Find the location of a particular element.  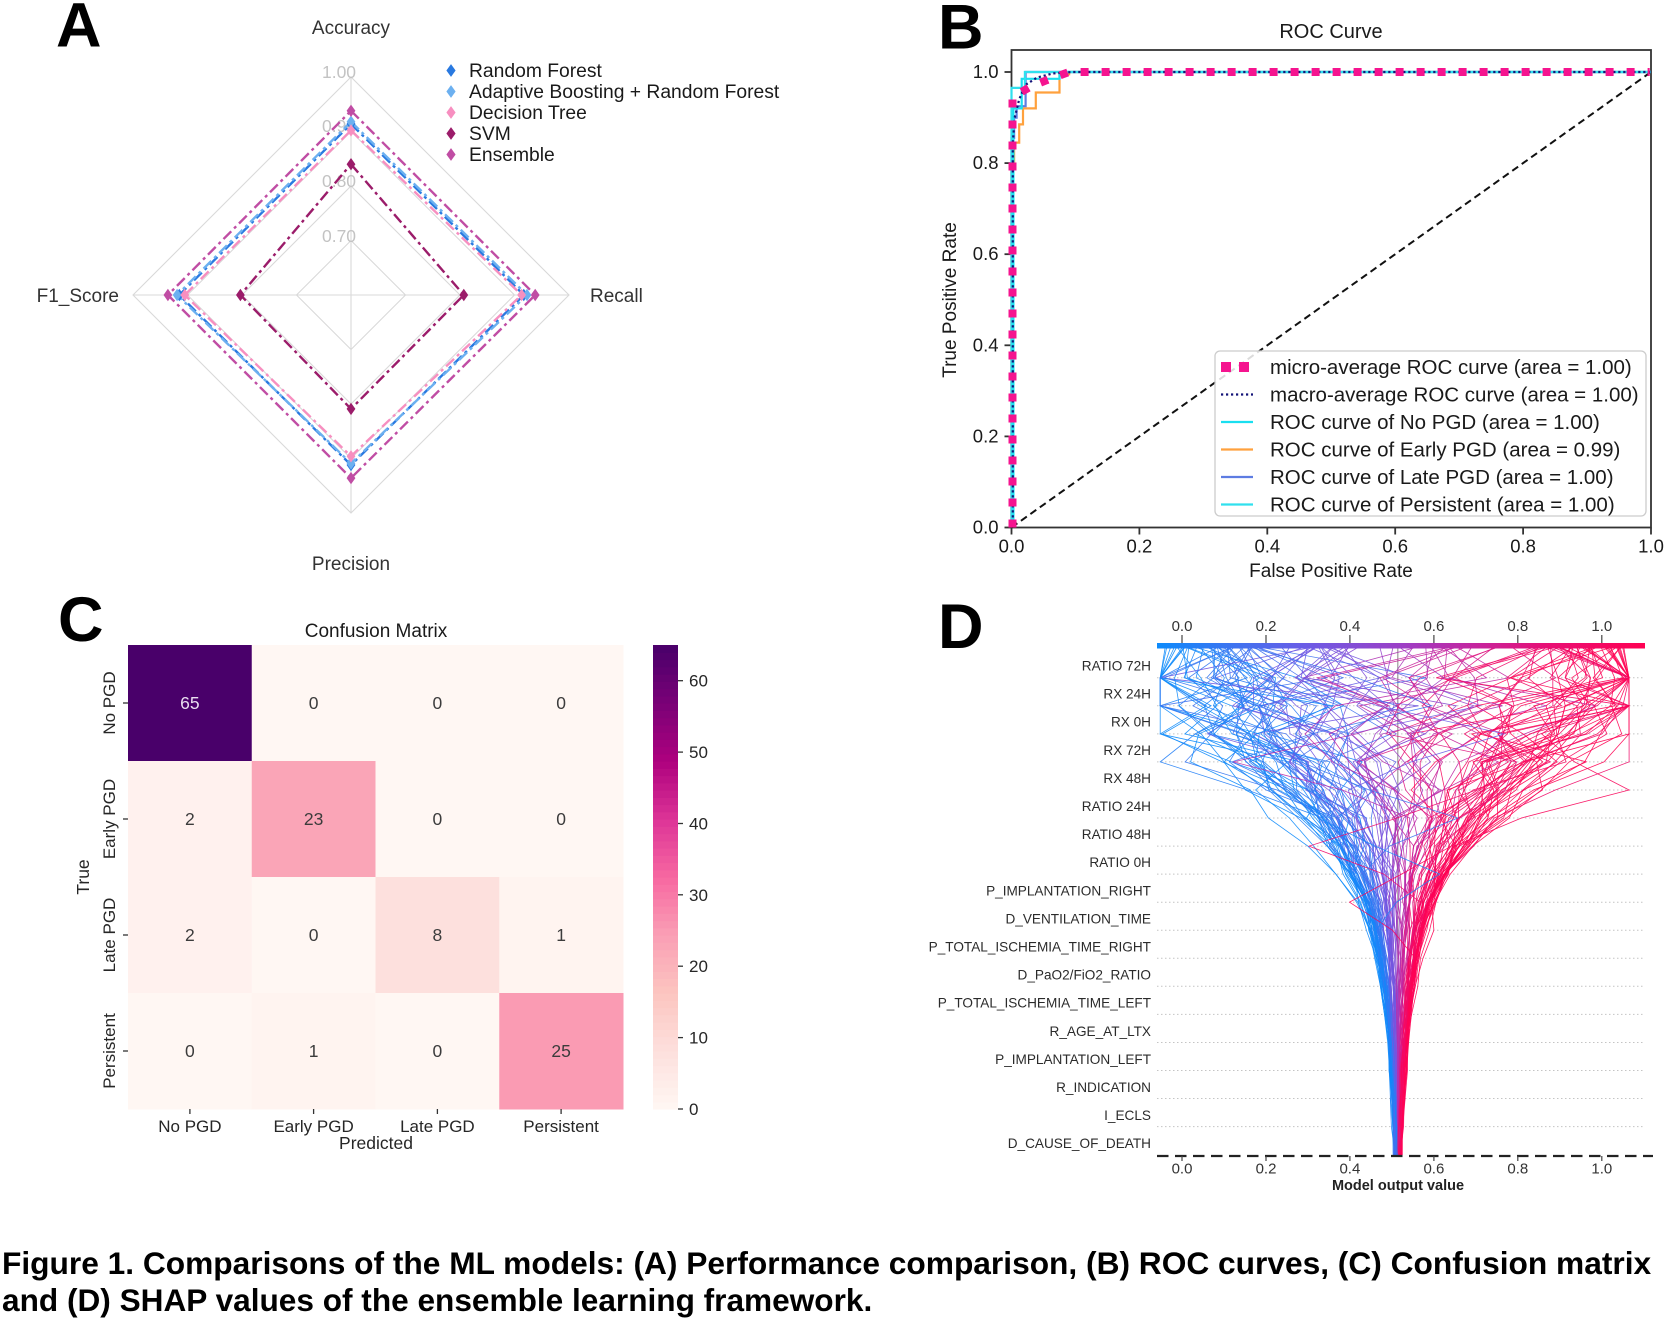

svg-text: D_CAUSE_OF_DEATH is located at coordinates (1079, 1143).